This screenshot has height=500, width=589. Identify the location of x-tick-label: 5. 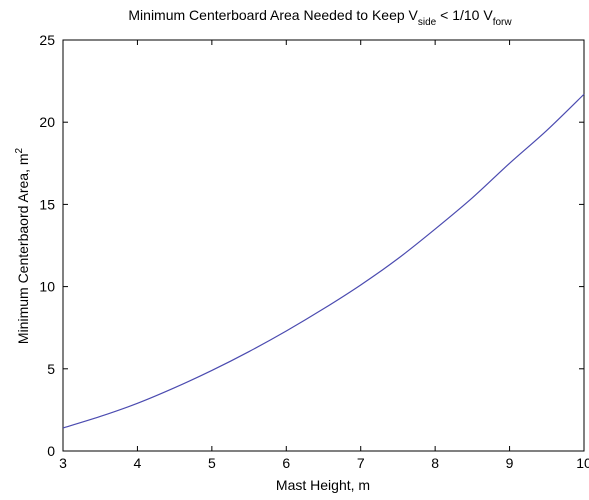
(212, 463).